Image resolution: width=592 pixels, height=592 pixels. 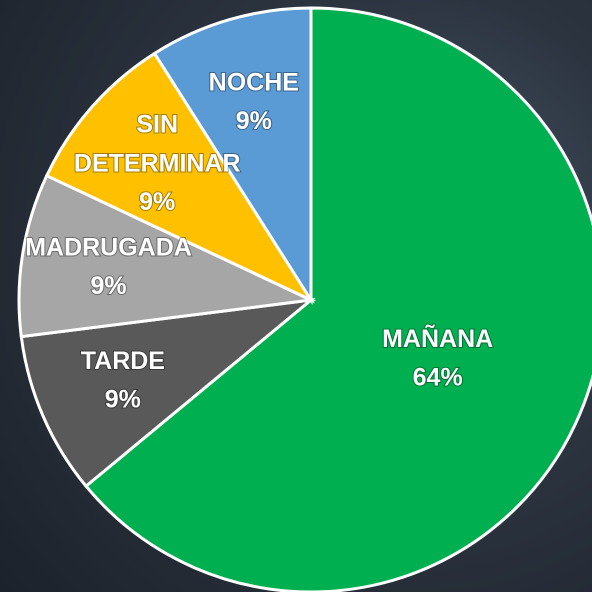 I want to click on slice-label: NOCHE, so click(x=254, y=82).